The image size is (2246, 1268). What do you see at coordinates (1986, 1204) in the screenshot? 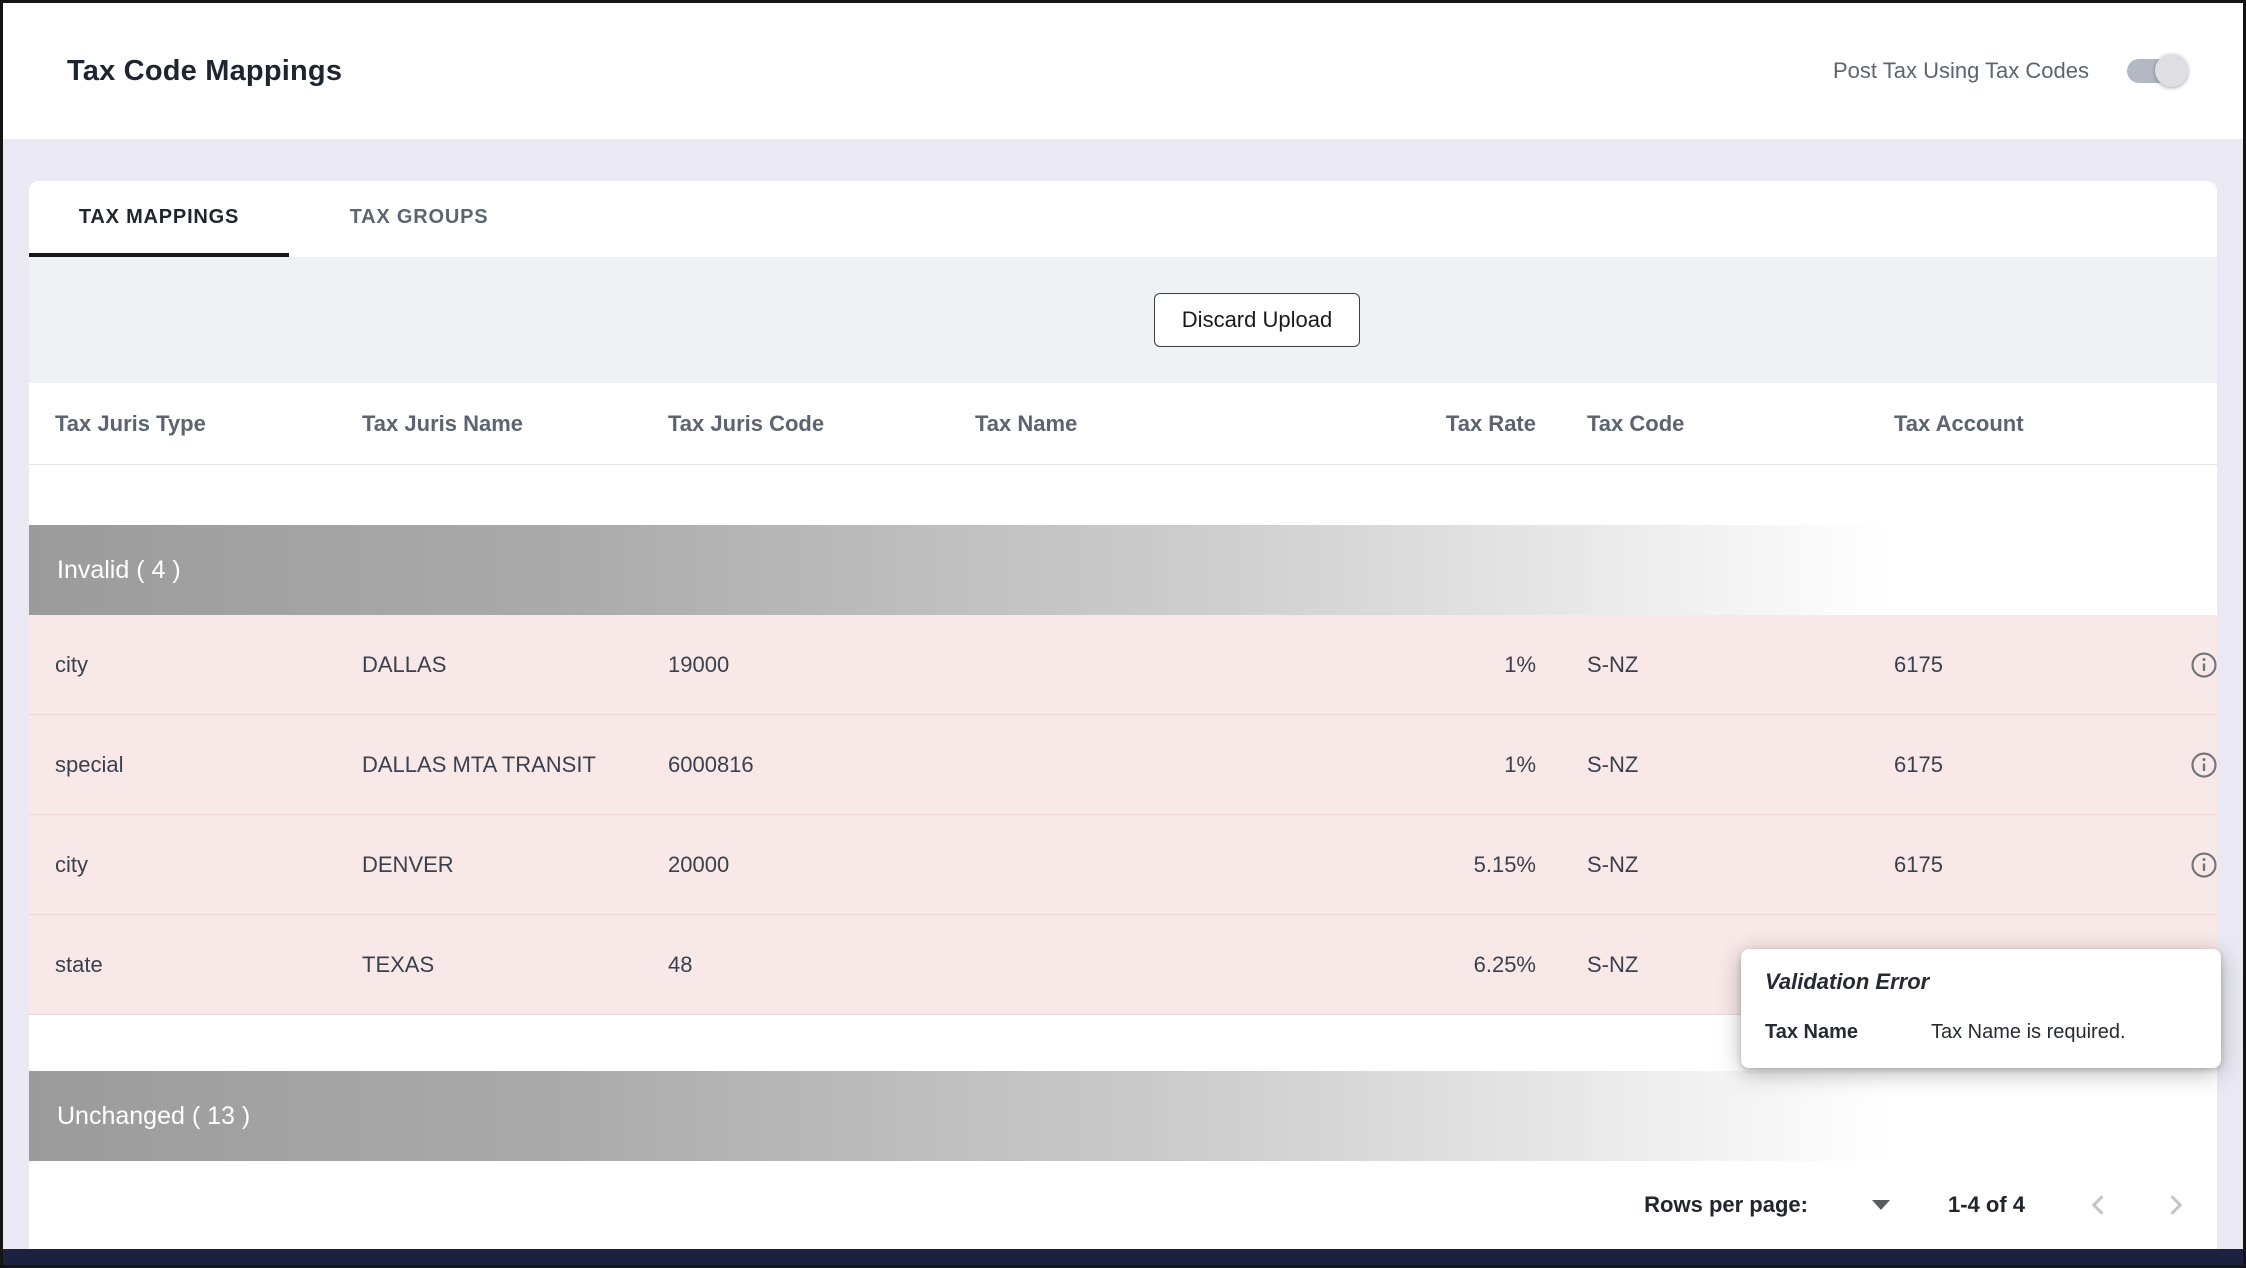
I see `pagination-range: 1-4 of 4` at bounding box center [1986, 1204].